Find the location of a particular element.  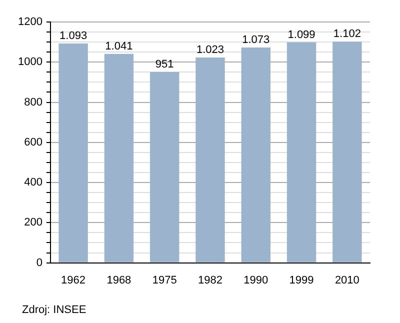

text: Zdroj: INSEE is located at coordinates (54, 310).